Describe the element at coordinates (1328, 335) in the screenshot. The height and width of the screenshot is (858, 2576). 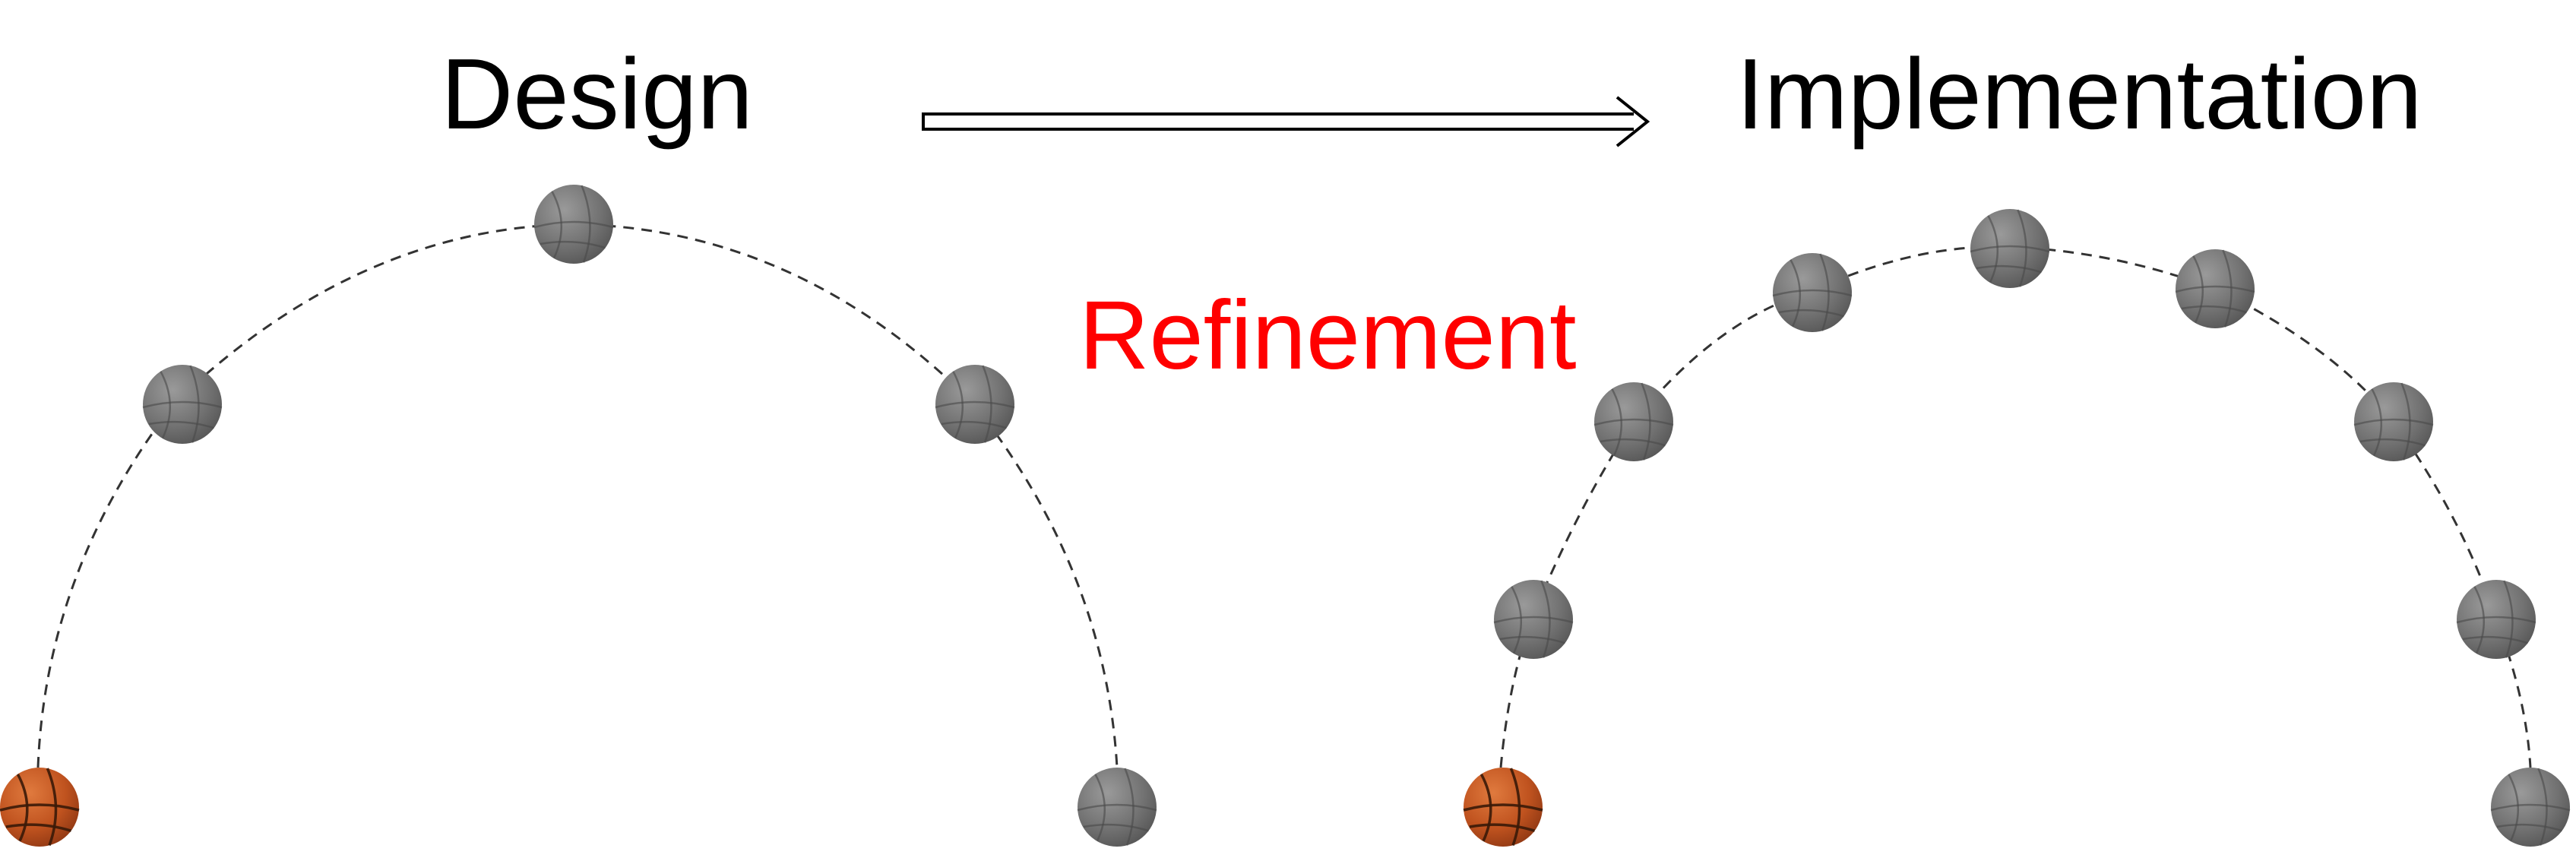
I see `refinement-label: Refinement` at that location.